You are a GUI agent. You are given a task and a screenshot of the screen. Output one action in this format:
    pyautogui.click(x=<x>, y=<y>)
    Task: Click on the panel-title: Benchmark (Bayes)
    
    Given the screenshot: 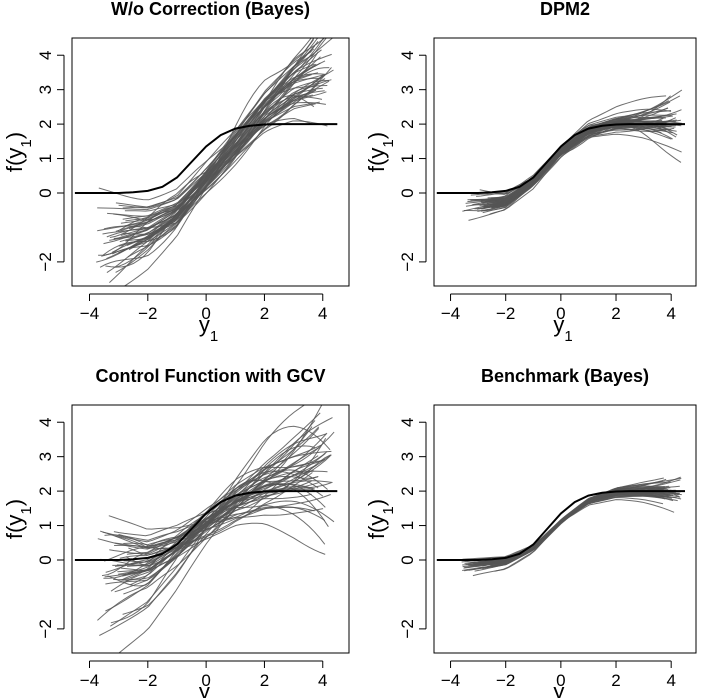 What is the action you would take?
    pyautogui.click(x=565, y=376)
    